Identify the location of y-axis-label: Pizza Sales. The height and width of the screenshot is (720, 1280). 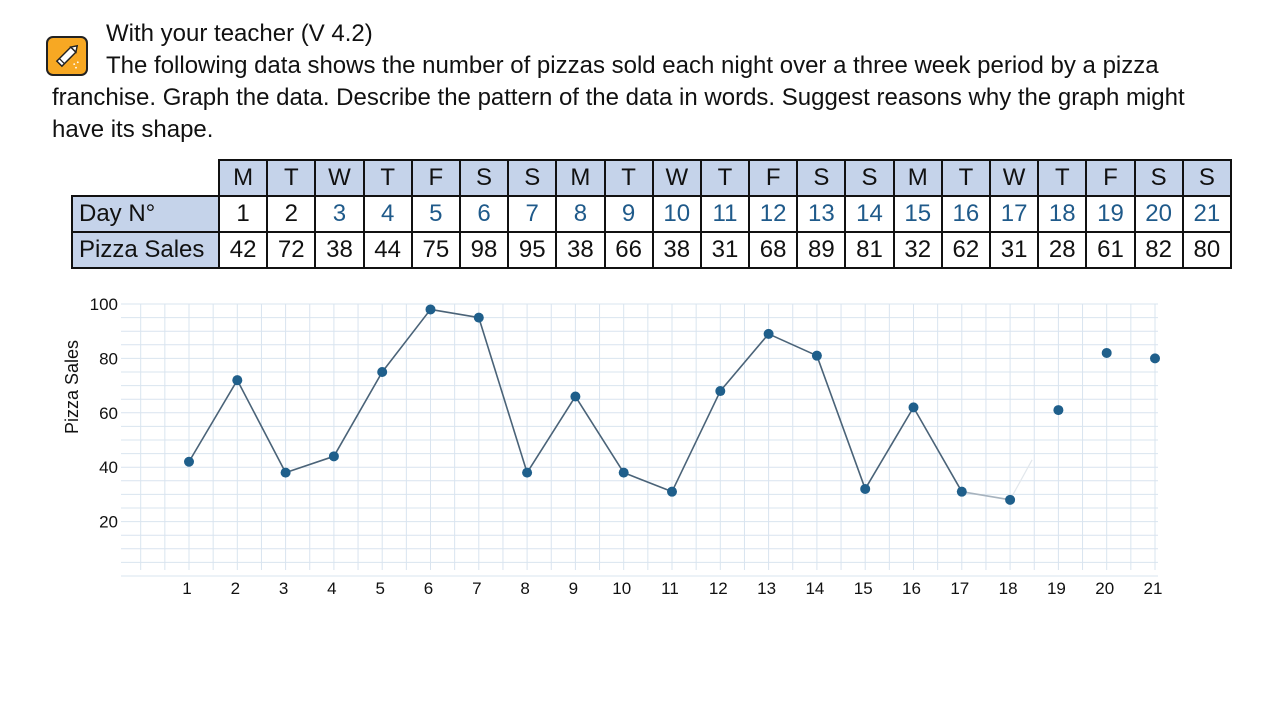
(72, 387).